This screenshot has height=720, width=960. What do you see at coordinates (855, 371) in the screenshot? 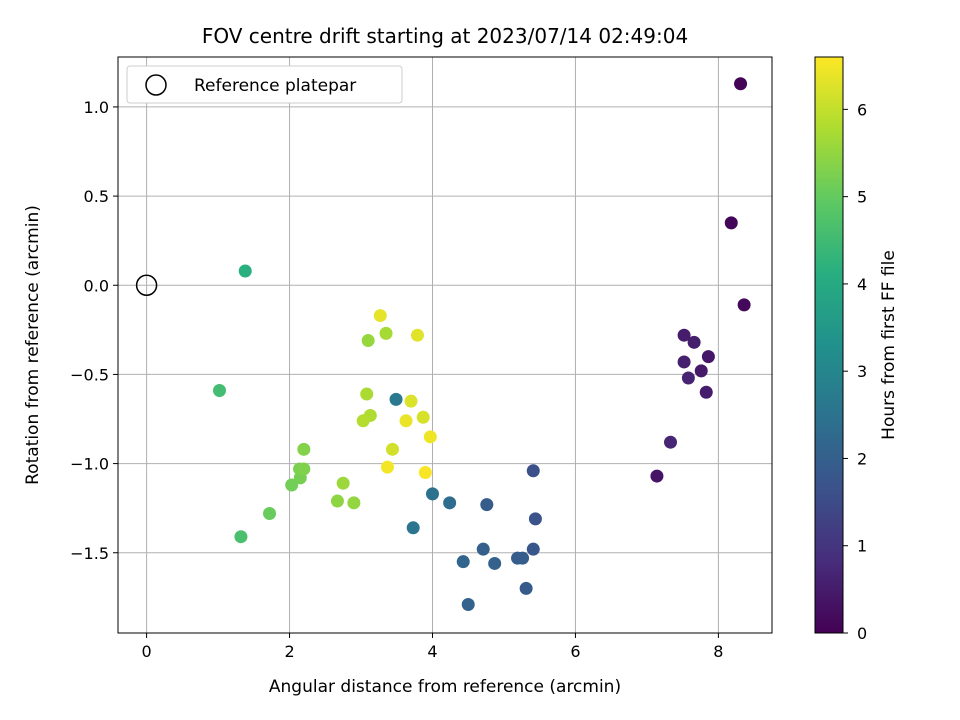
I see `colorbar-ticks: 0 1 2 3 4 5 6` at bounding box center [855, 371].